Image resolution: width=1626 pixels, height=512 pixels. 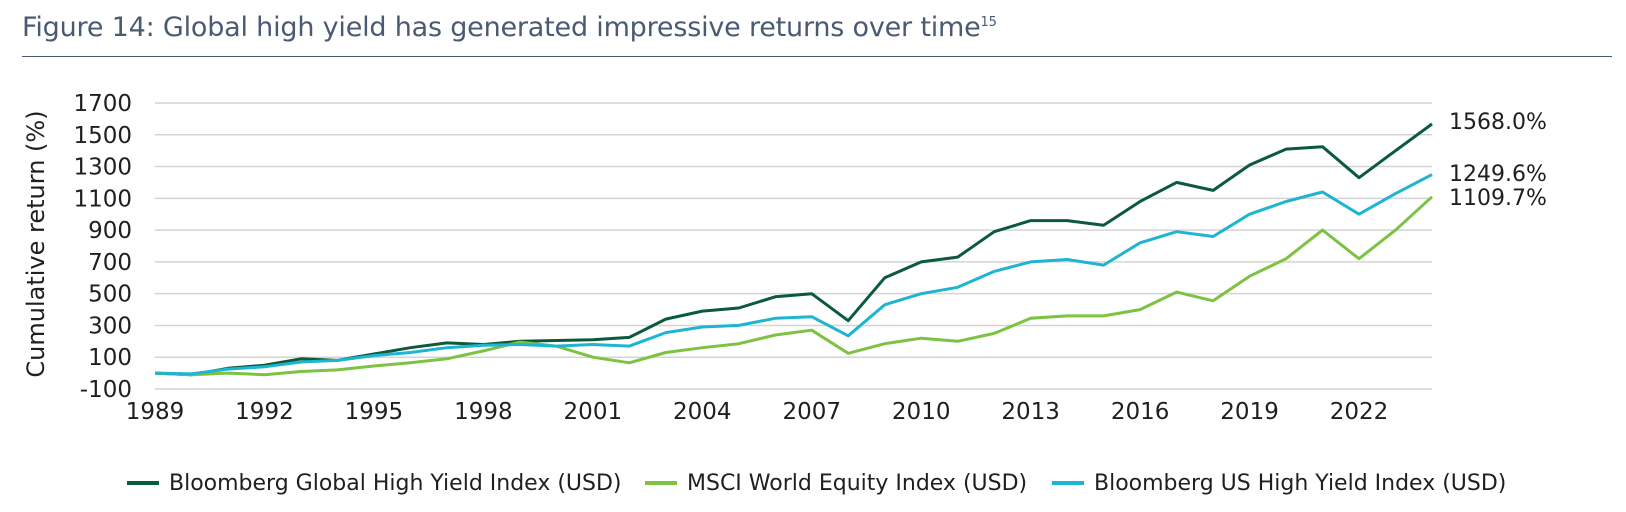 I want to click on y-axis-ticks: -100 100 300 500 700 900 1100 1300 1500 1700, so click(x=102, y=247).